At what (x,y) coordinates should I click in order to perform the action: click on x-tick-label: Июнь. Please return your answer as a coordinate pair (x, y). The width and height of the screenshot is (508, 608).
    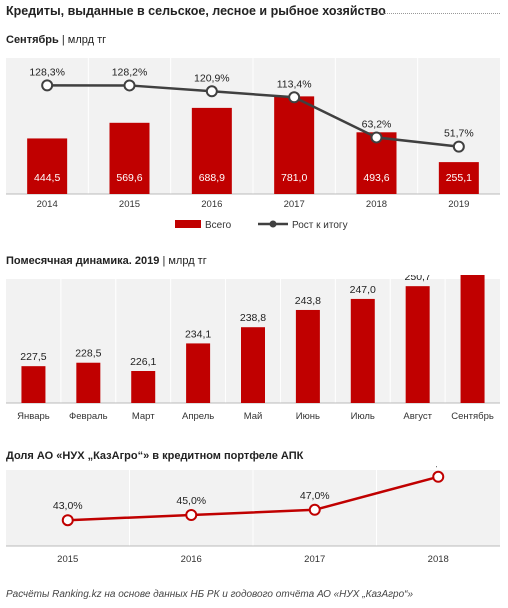
    Looking at the image, I should click on (308, 416).